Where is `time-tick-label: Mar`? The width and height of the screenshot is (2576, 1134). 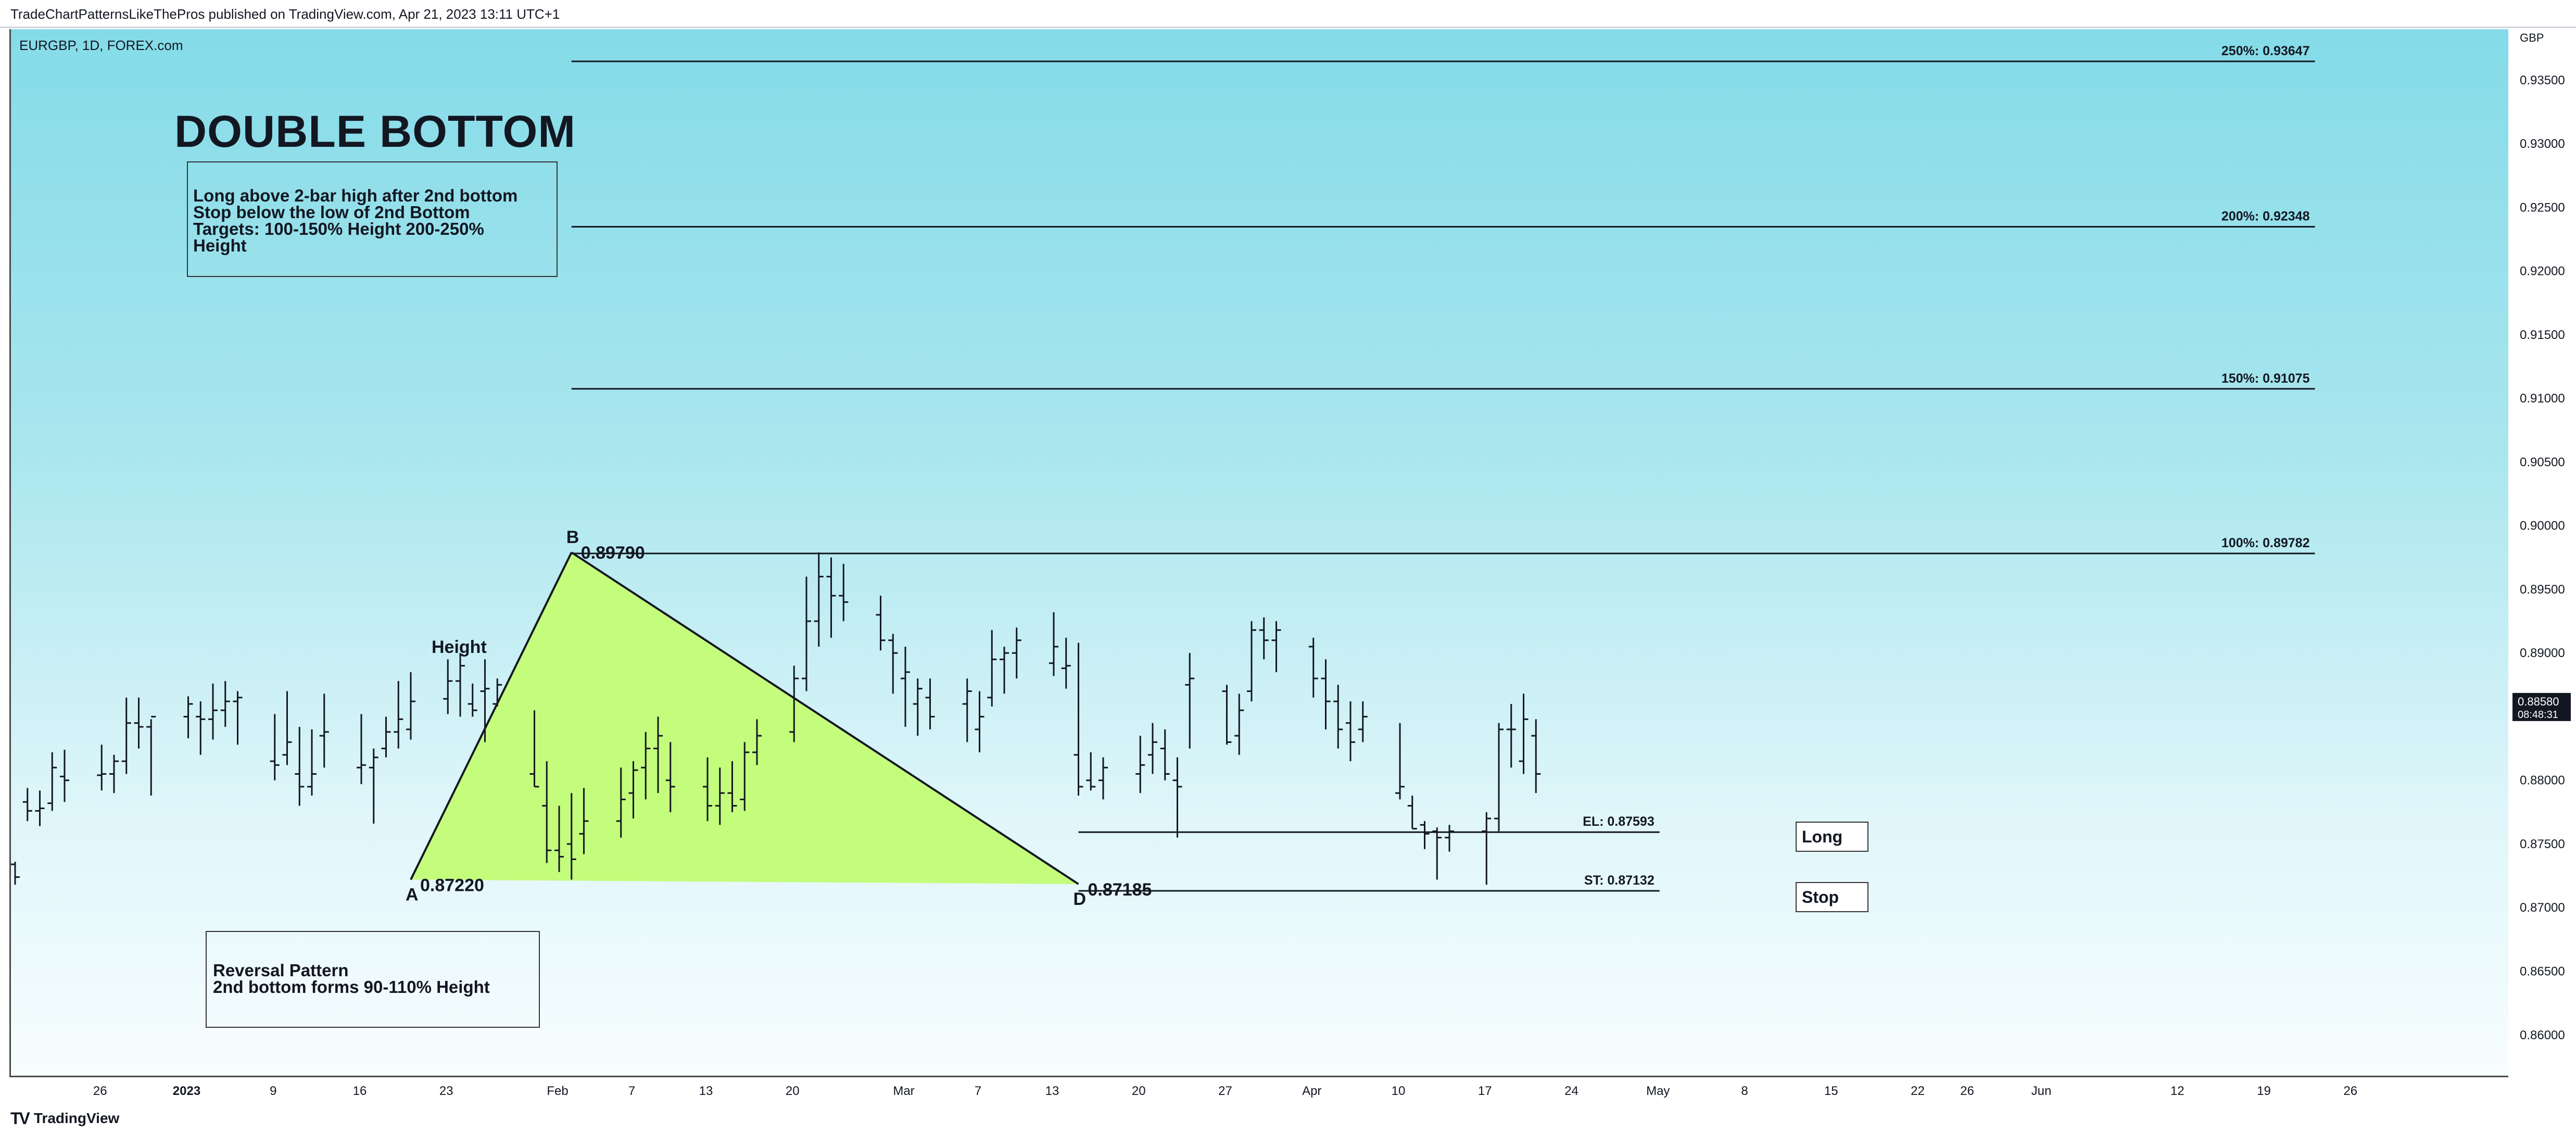
time-tick-label: Mar is located at coordinates (903, 1091).